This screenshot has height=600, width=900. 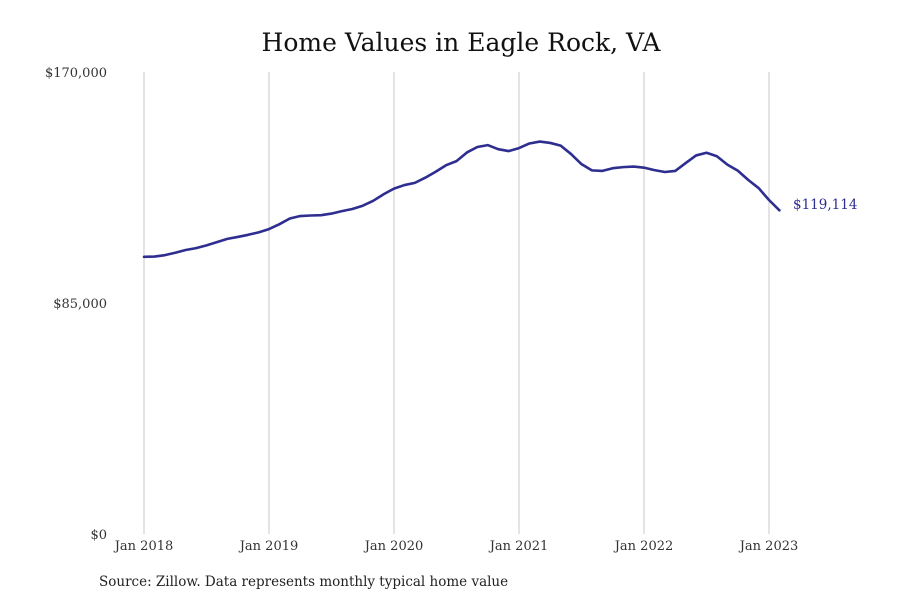 What do you see at coordinates (76, 73) in the screenshot?
I see `y-tick-label: $170,000` at bounding box center [76, 73].